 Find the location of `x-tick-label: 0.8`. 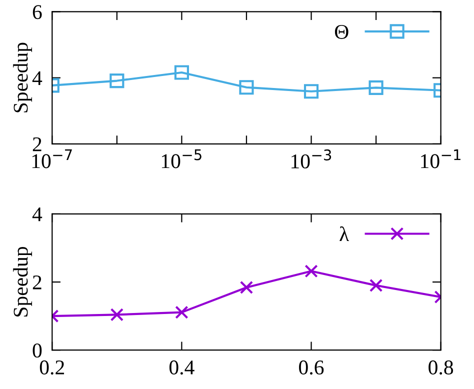

x-tick-label: 0.8 is located at coordinates (441, 367).